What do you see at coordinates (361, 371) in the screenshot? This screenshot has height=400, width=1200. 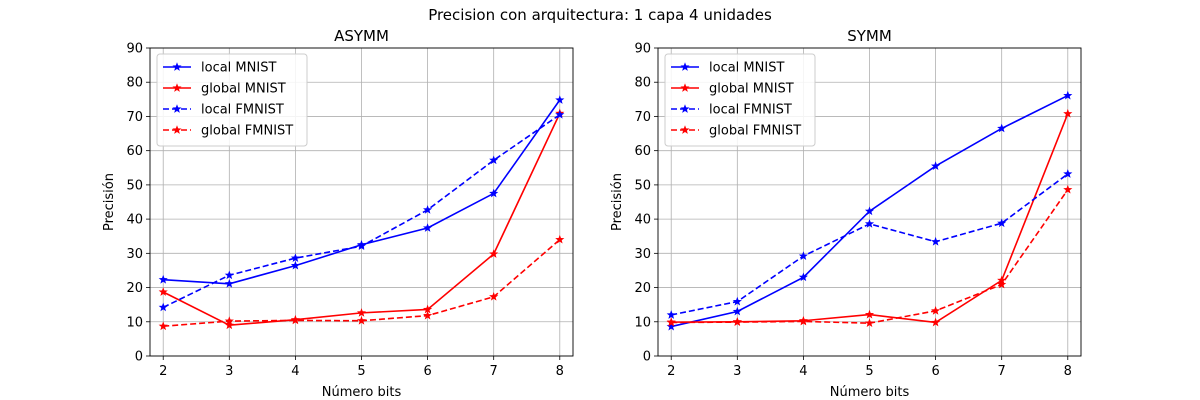 I see `x-tick-label: 5` at bounding box center [361, 371].